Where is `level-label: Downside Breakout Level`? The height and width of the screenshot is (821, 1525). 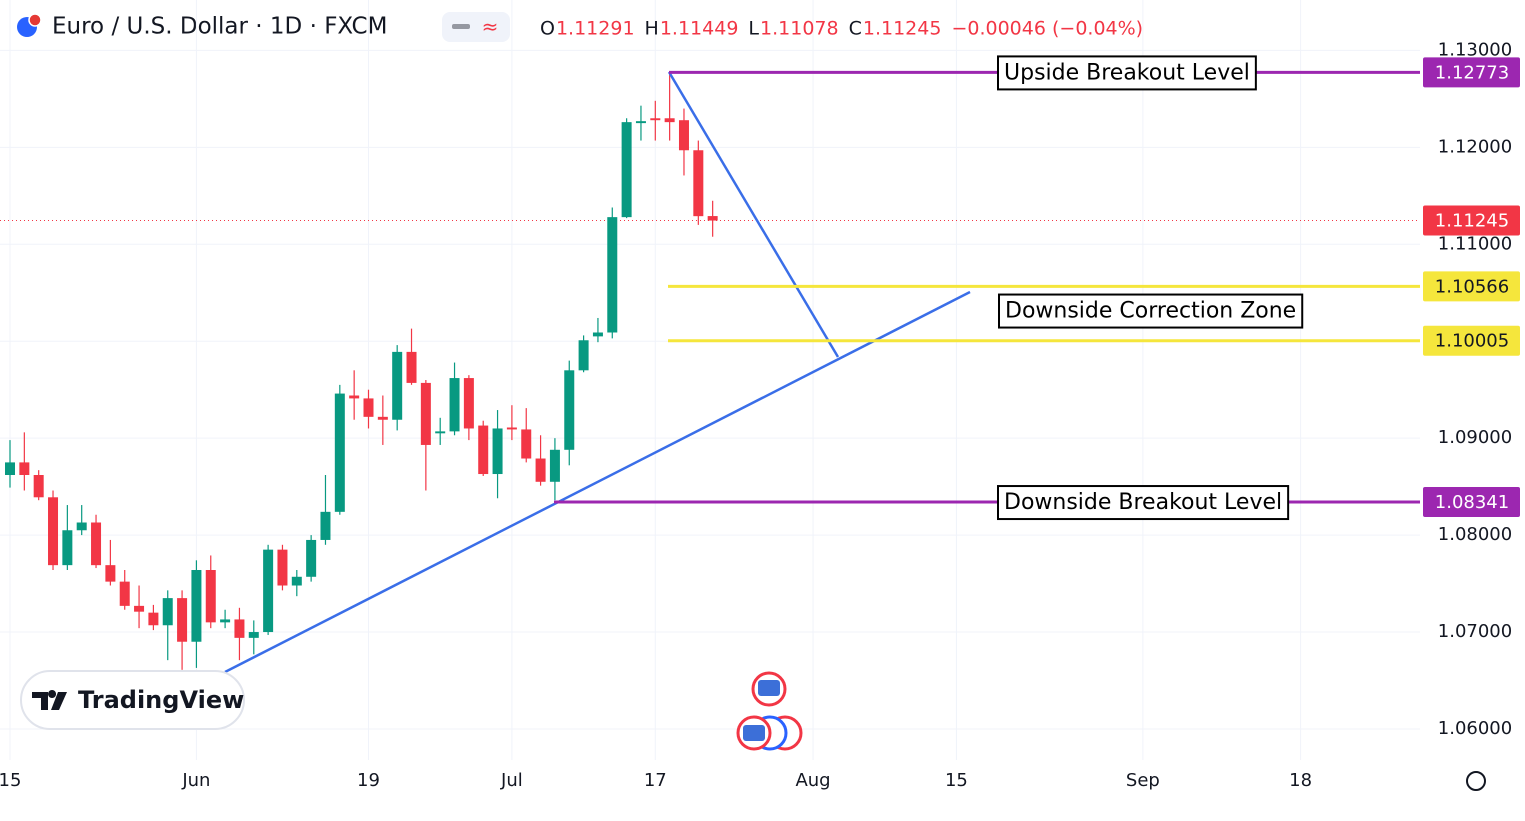 level-label: Downside Breakout Level is located at coordinates (1143, 502).